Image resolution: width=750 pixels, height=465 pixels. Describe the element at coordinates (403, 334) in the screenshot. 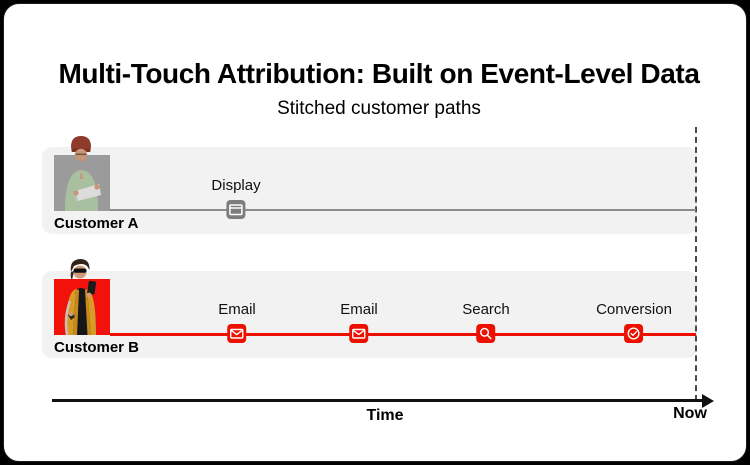

I see `customer-b-timeline-line` at that location.